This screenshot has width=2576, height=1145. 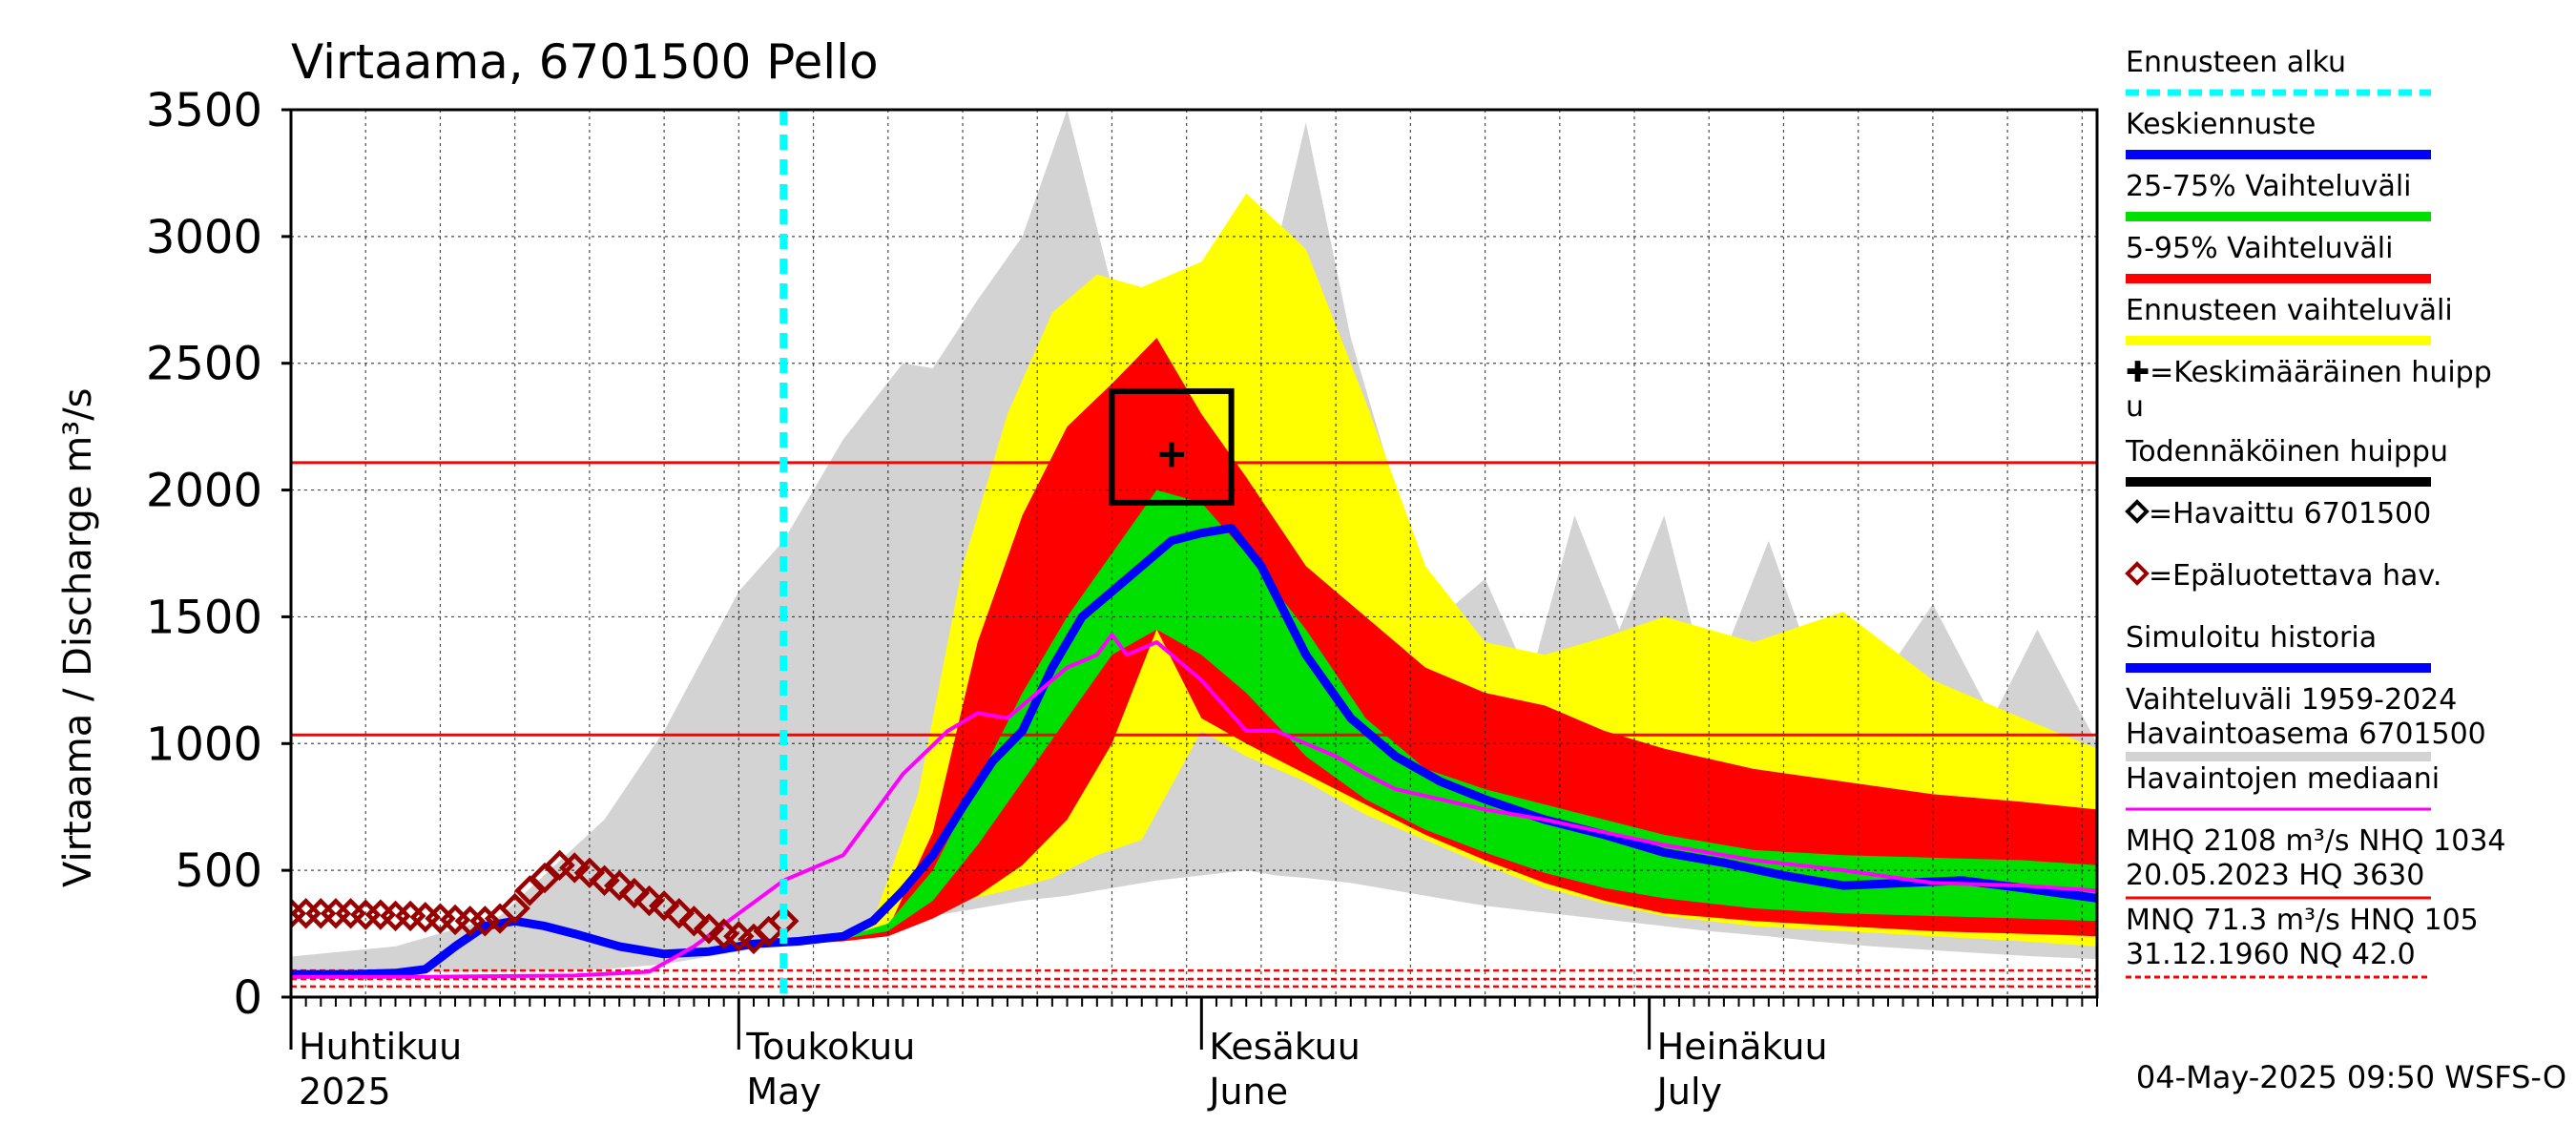 What do you see at coordinates (2221, 125) in the screenshot?
I see `legend-label: Keskiennuste` at bounding box center [2221, 125].